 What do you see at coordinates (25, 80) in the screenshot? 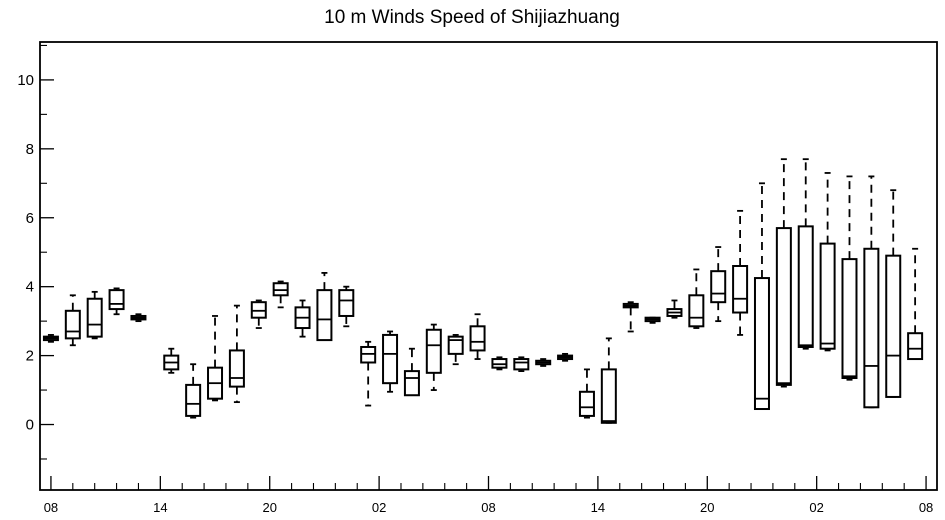
I see `y-tick-label: 10` at bounding box center [25, 80].